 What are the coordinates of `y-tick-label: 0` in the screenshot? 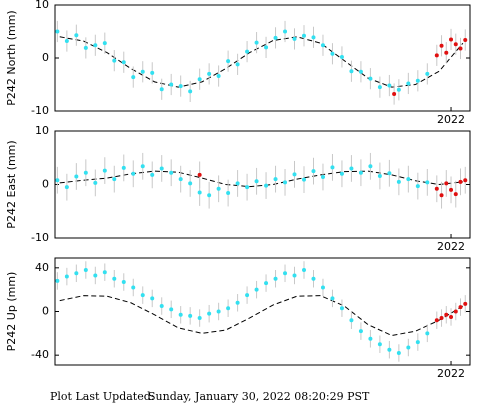 It's located at (45, 184).